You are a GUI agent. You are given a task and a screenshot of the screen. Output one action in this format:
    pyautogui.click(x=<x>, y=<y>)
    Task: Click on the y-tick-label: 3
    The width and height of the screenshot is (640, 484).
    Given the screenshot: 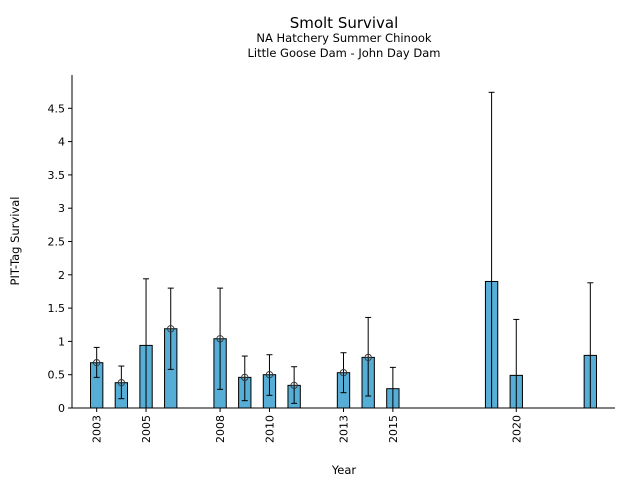 What is the action you would take?
    pyautogui.click(x=61, y=208)
    